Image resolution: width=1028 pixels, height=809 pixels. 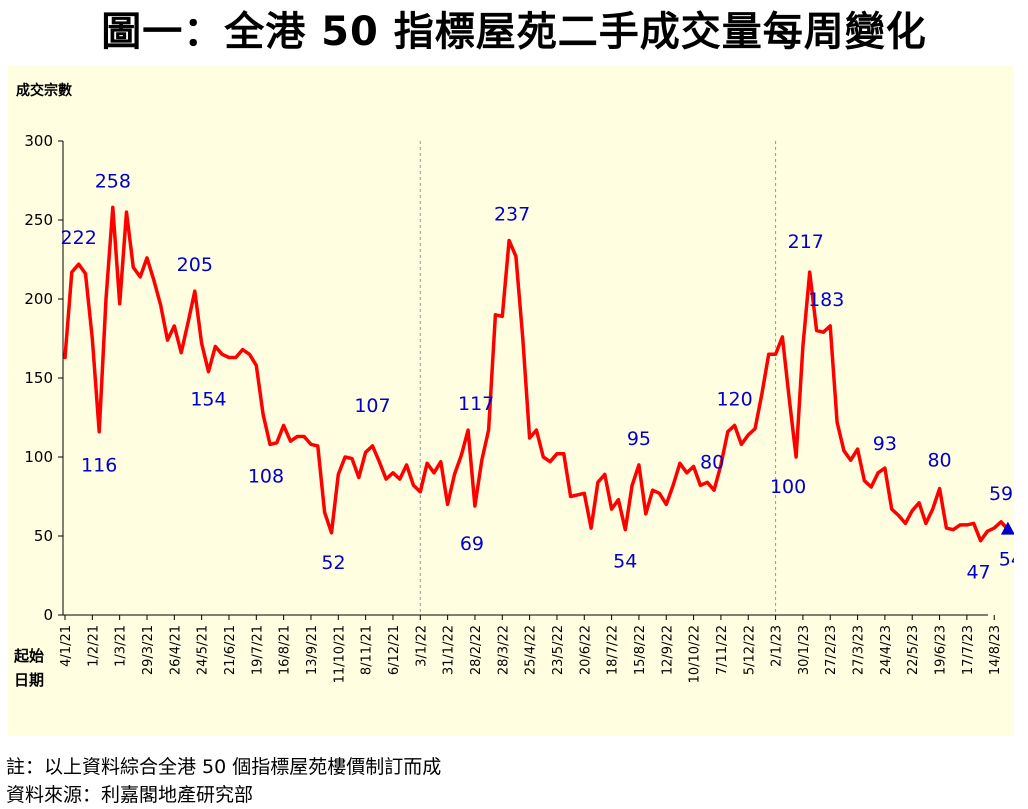 What do you see at coordinates (28, 656) in the screenshot?
I see `x-axis-label-part: 起始` at bounding box center [28, 656].